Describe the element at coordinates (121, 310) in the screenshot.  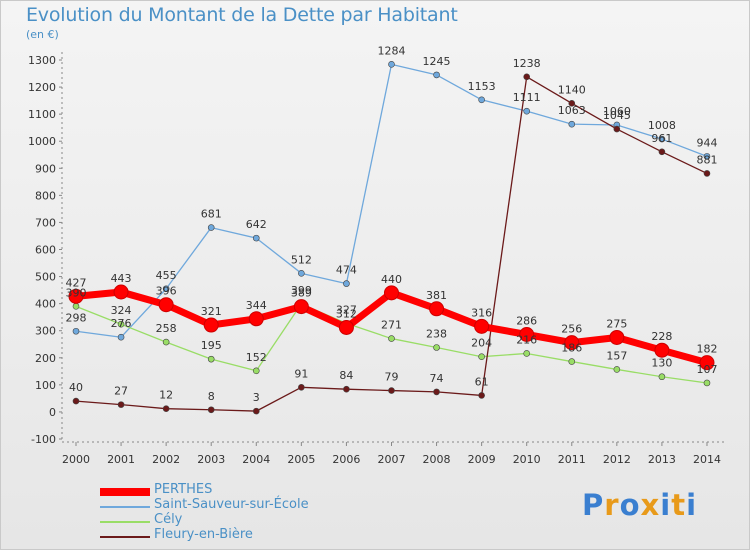
I see `data-label: 324` at that location.